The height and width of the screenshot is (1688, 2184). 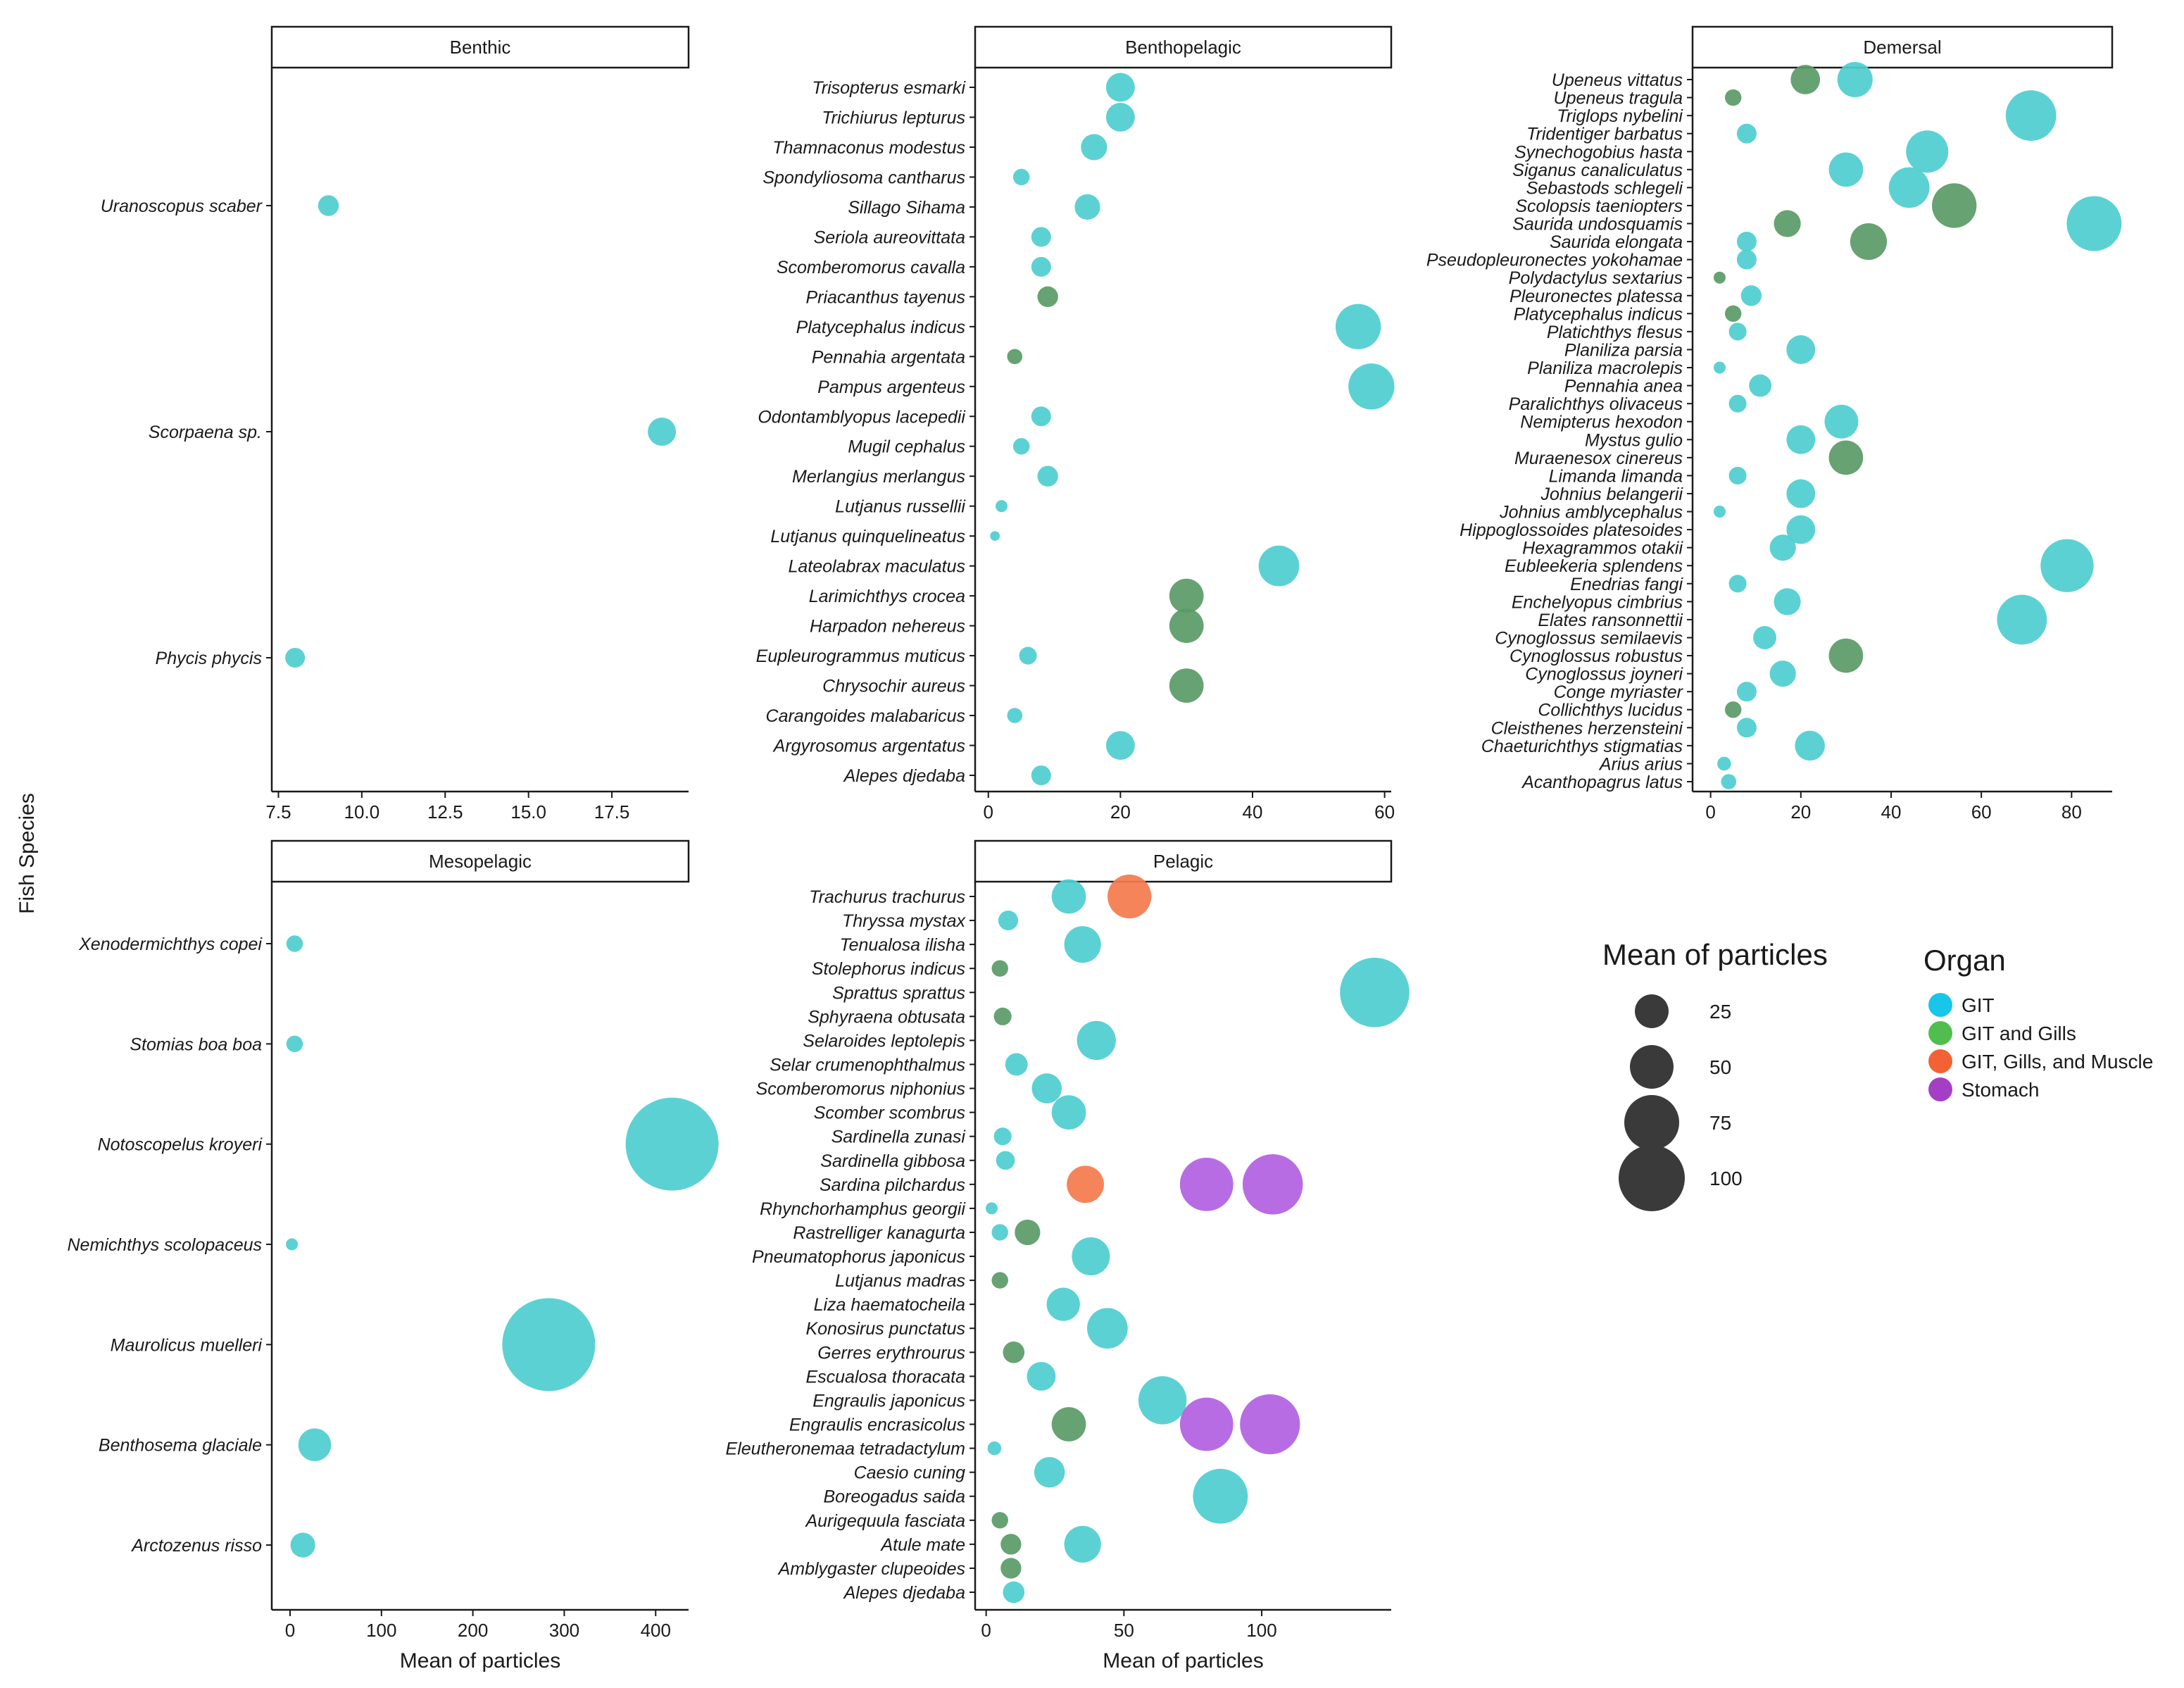 I want to click on species-label: Tridentiger barbatus, so click(x=1604, y=134).